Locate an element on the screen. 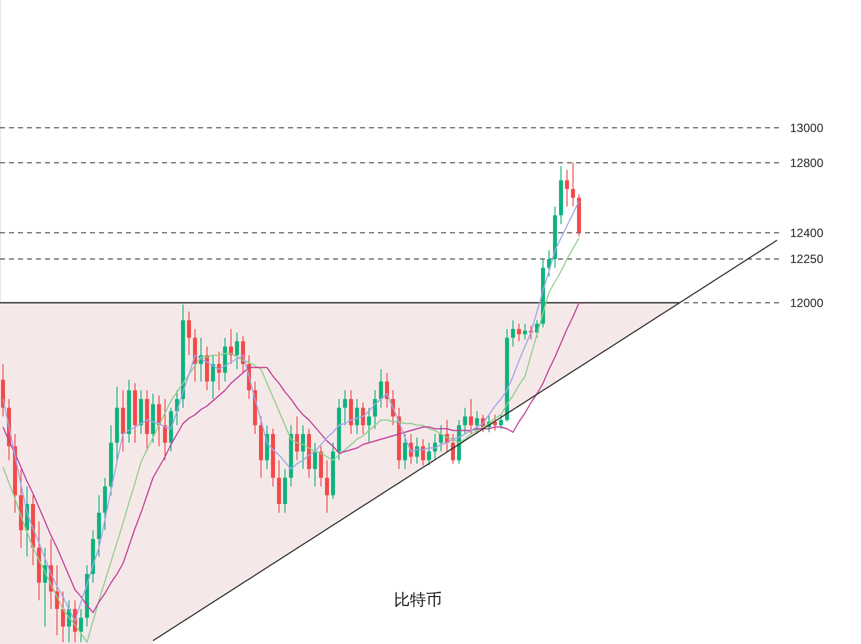 The width and height of the screenshot is (861, 644). ytick: 12250 is located at coordinates (807, 259).